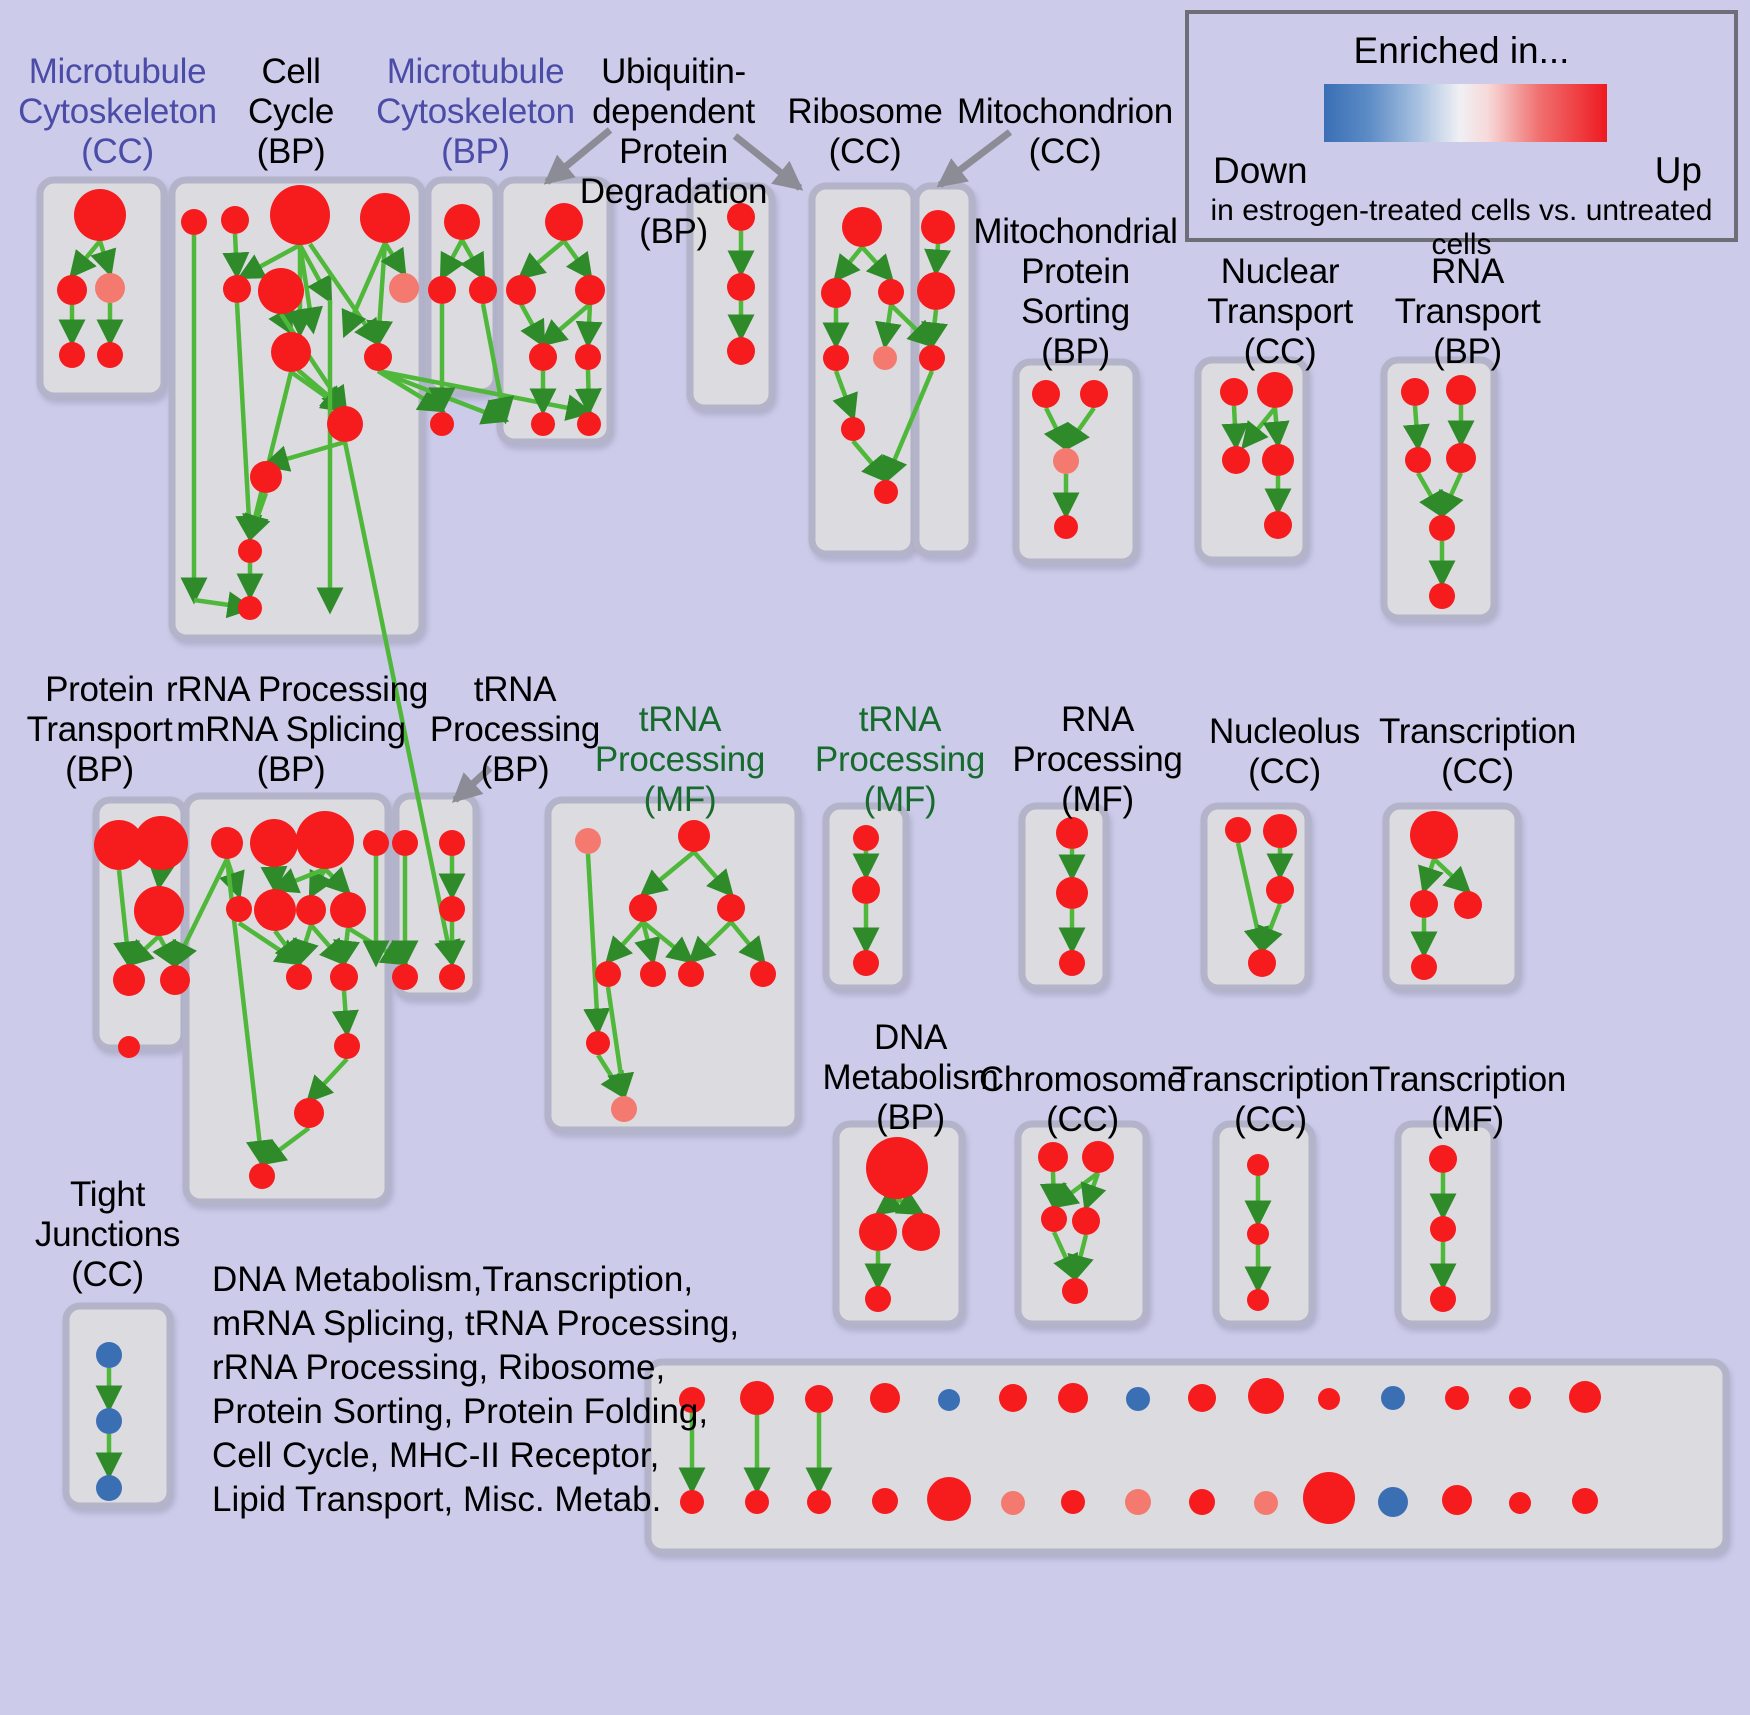 This screenshot has width=1750, height=1715. I want to click on cluster-label-dna-metabolism-bp: DNA Metabolism (BP), so click(910, 1077).